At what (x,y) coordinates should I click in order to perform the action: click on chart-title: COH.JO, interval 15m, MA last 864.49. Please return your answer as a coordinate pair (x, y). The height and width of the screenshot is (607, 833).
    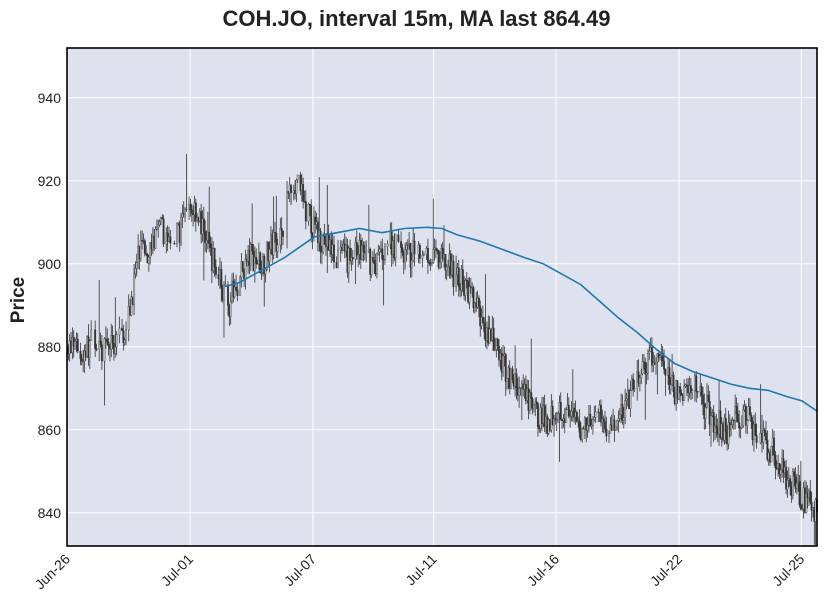
    Looking at the image, I should click on (416, 18).